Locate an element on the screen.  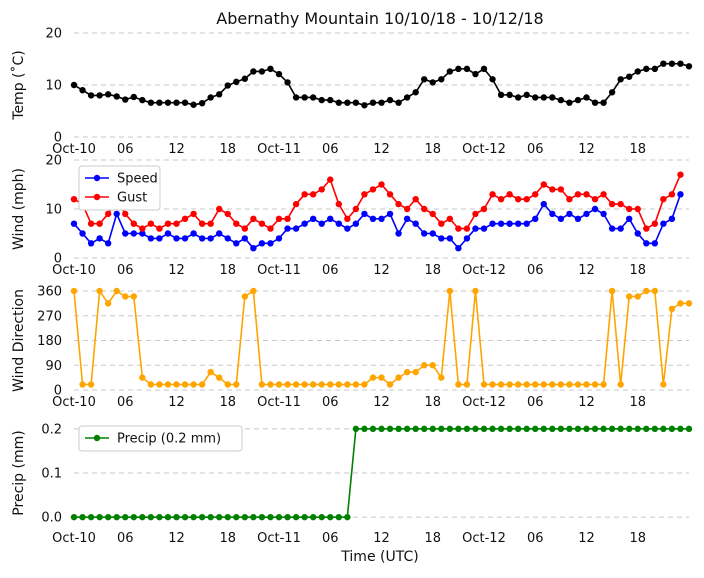
legend: Speed Gust is located at coordinates (119, 188).